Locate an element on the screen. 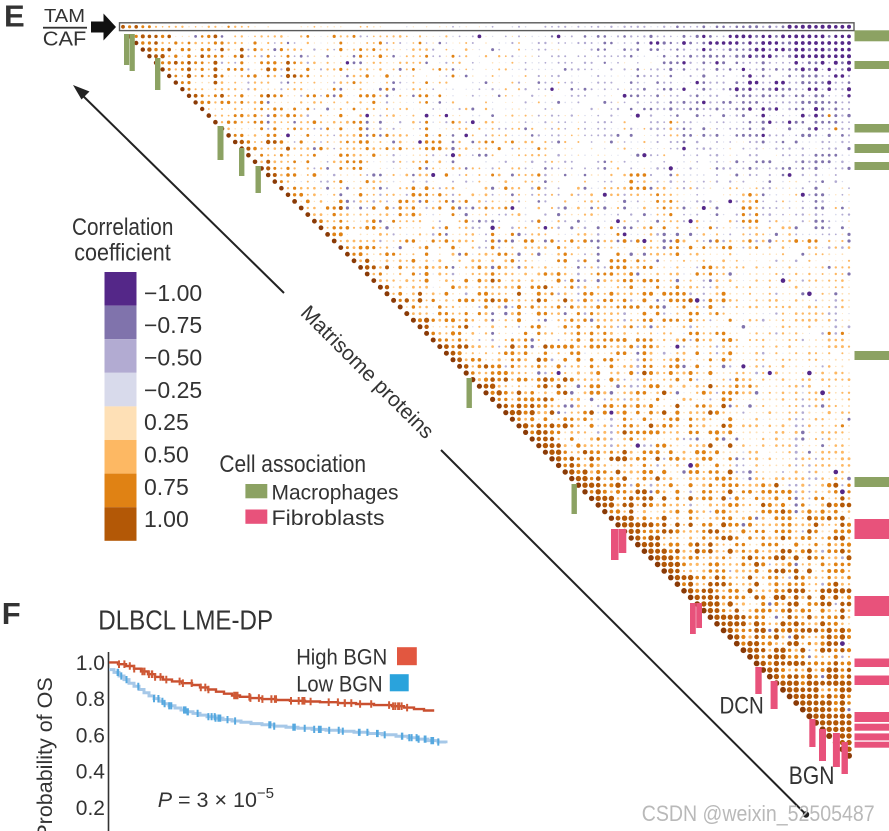  svg-text: CAF is located at coordinates (65, 40).